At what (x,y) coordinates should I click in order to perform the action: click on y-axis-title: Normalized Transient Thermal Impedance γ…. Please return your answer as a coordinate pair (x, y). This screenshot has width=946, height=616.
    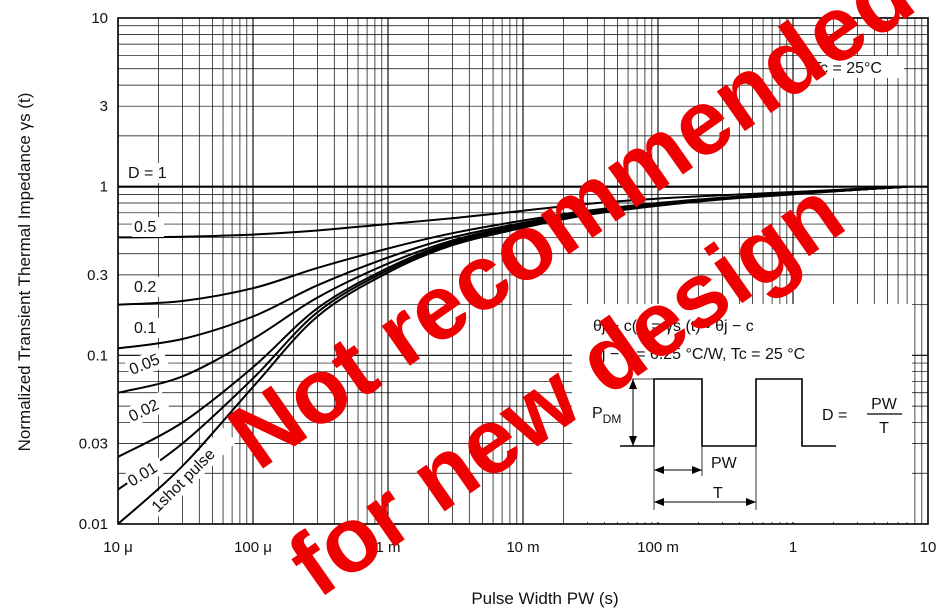
    Looking at the image, I should click on (24, 272).